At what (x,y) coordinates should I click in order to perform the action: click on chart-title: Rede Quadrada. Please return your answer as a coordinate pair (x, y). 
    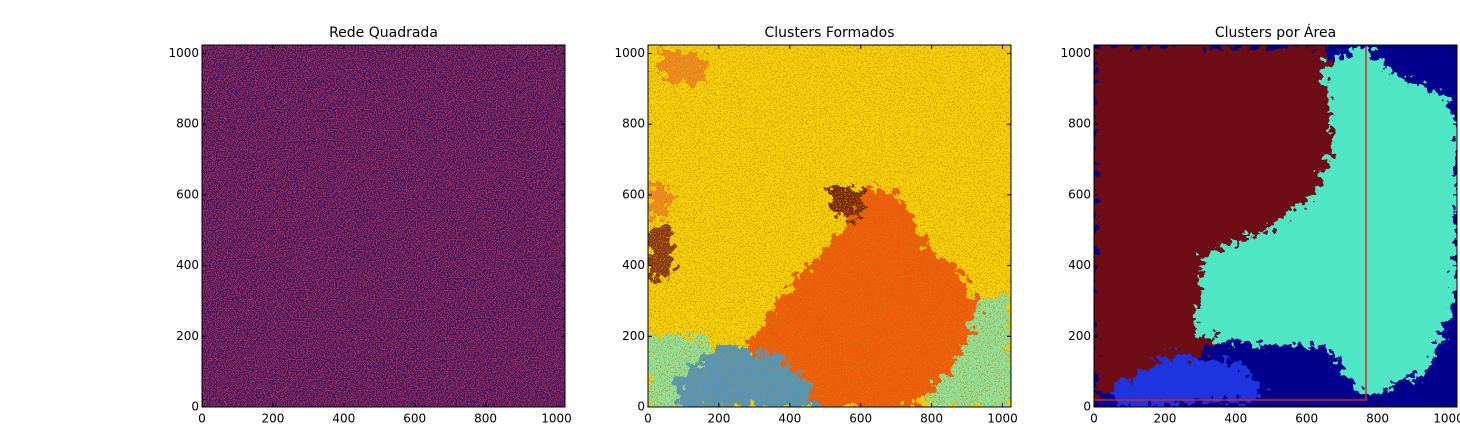
    Looking at the image, I should click on (383, 33).